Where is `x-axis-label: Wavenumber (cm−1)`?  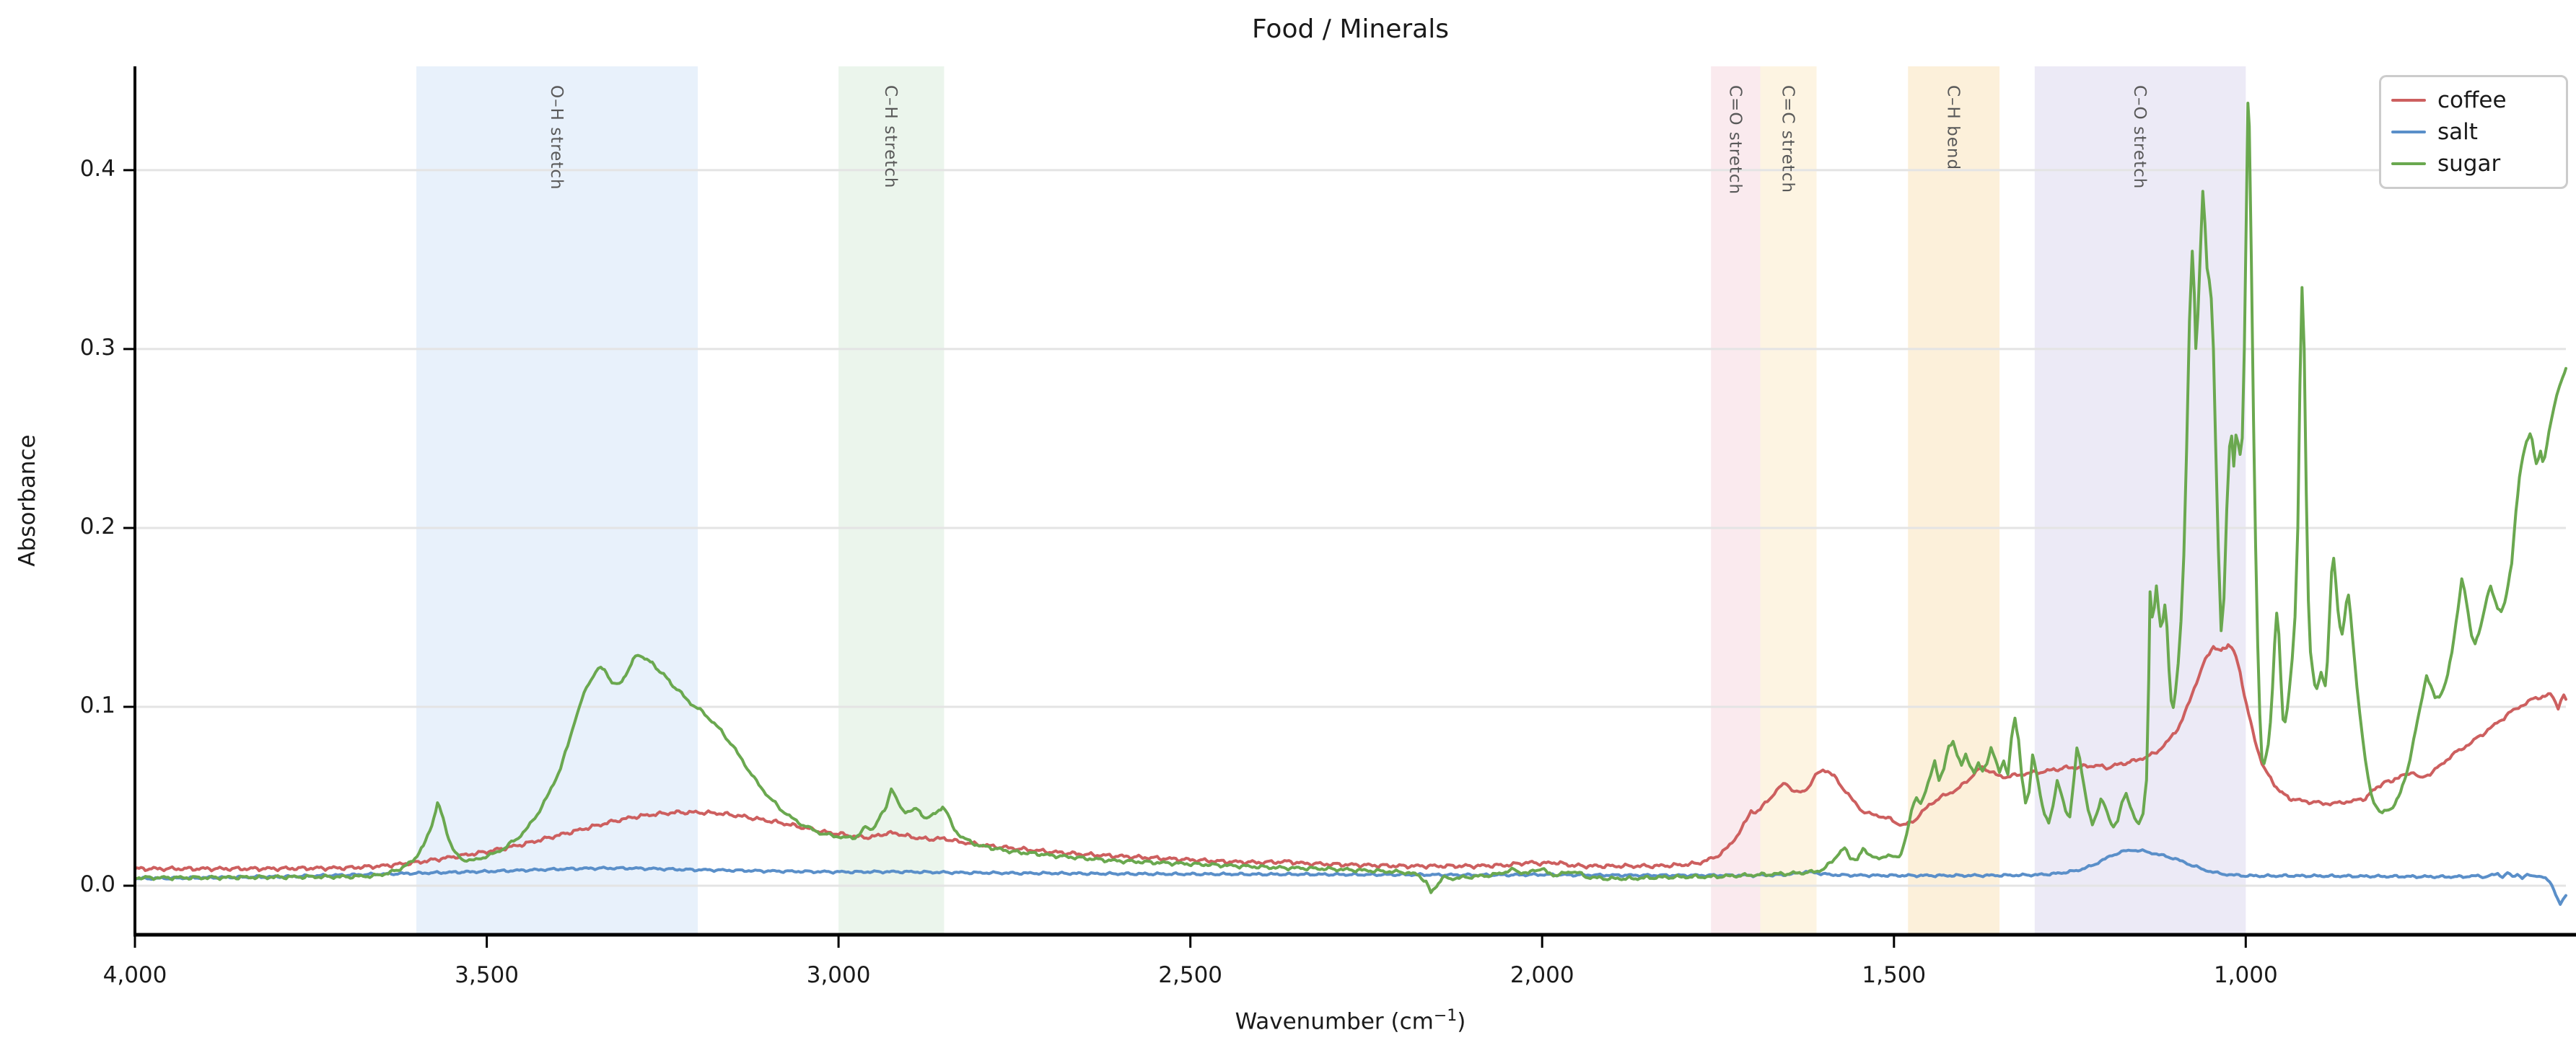
x-axis-label: Wavenumber (cm−1) is located at coordinates (1350, 1021).